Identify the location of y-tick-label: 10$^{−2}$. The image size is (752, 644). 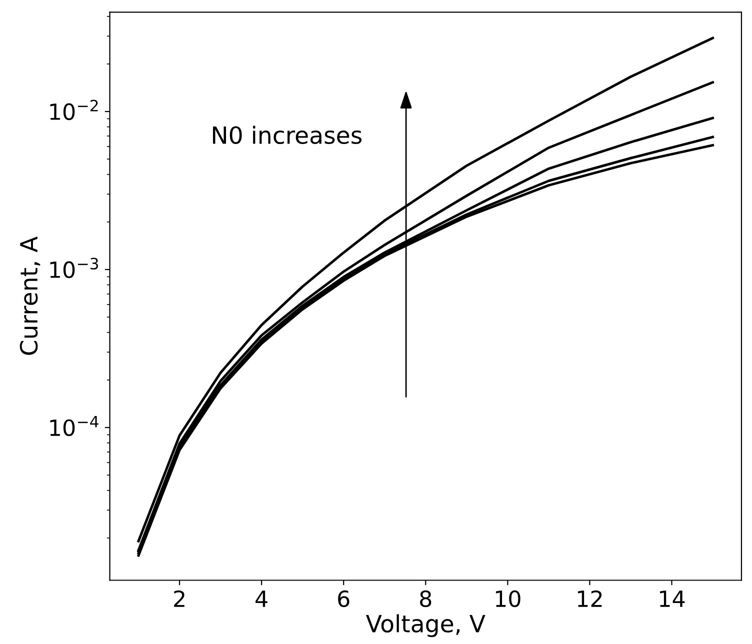
(74, 110).